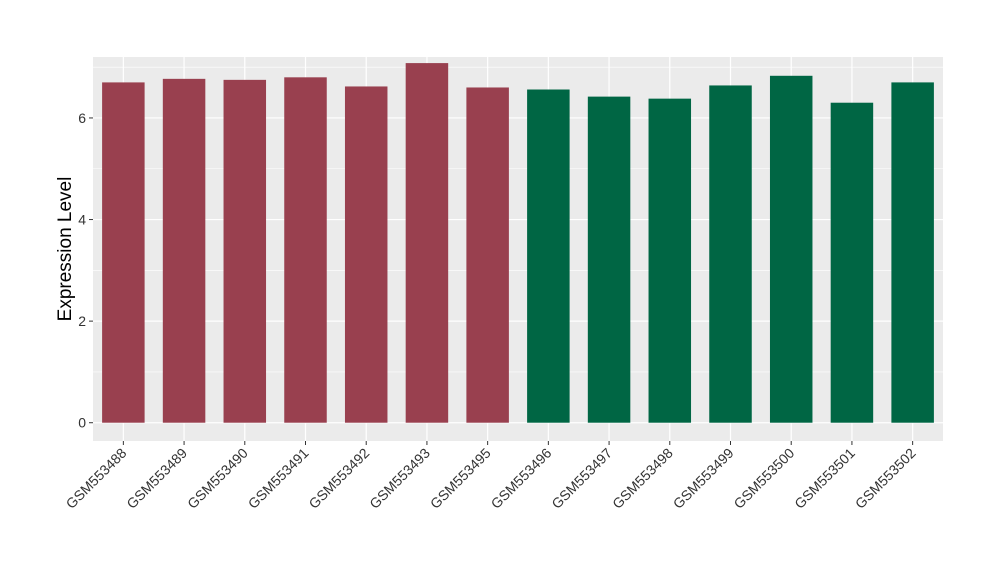 This screenshot has height=580, width=1000. I want to click on x-tick-label: GSM553488, so click(96, 478).